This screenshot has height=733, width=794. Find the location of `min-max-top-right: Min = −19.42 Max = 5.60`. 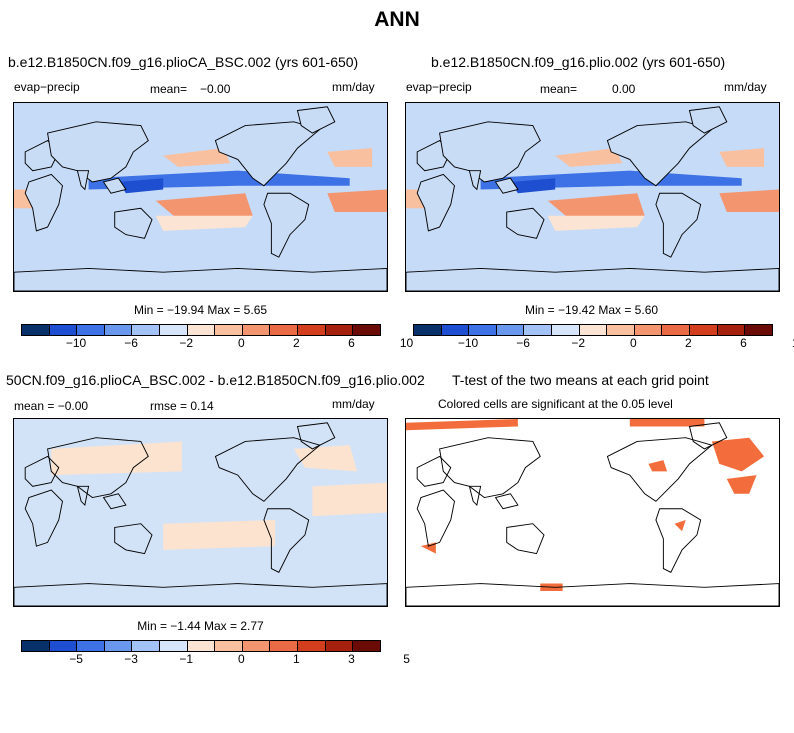

min-max-top-right: Min = −19.42 Max = 5.60 is located at coordinates (591, 310).